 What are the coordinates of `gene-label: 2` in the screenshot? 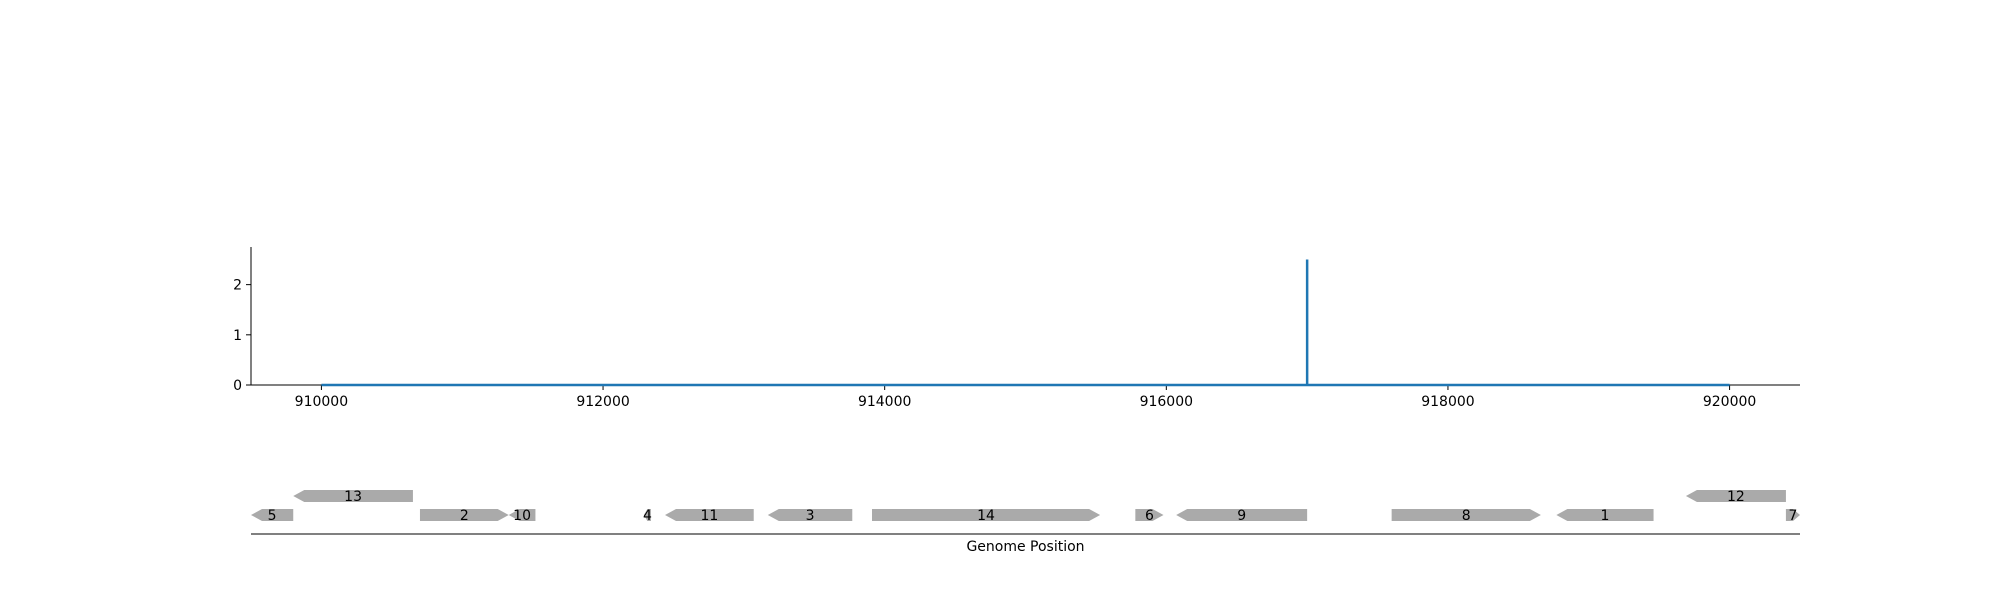 It's located at (464, 516).